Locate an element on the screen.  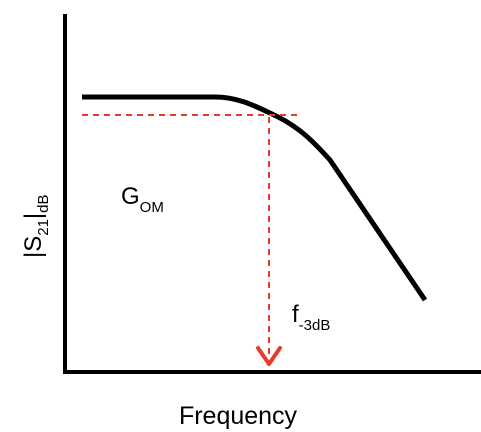
y-axis-label-main: |S is located at coordinates (33, 247).